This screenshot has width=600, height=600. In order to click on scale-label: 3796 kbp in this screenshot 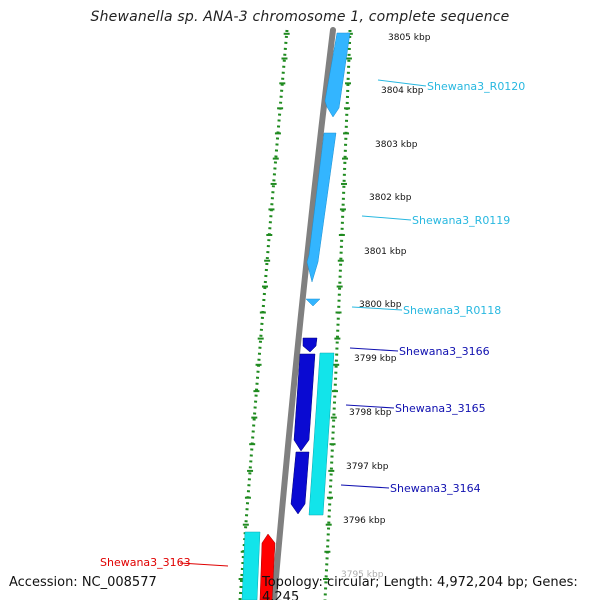, I will do `click(364, 521)`.